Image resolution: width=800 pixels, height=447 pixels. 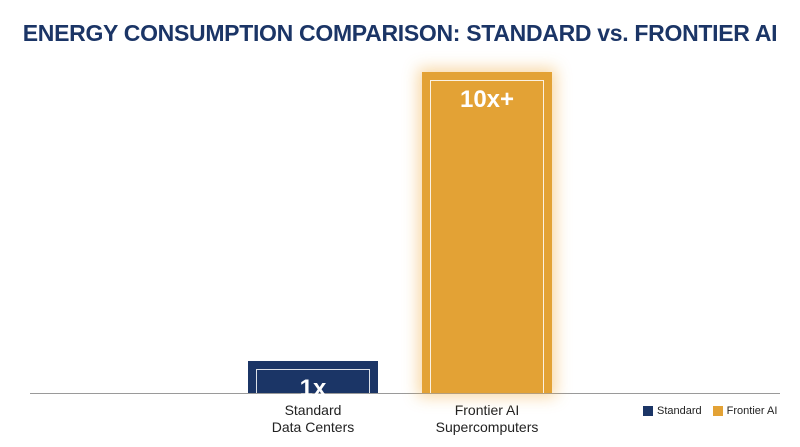 I want to click on x-tick-label: Frontier AI Supercomputers, so click(x=487, y=418).